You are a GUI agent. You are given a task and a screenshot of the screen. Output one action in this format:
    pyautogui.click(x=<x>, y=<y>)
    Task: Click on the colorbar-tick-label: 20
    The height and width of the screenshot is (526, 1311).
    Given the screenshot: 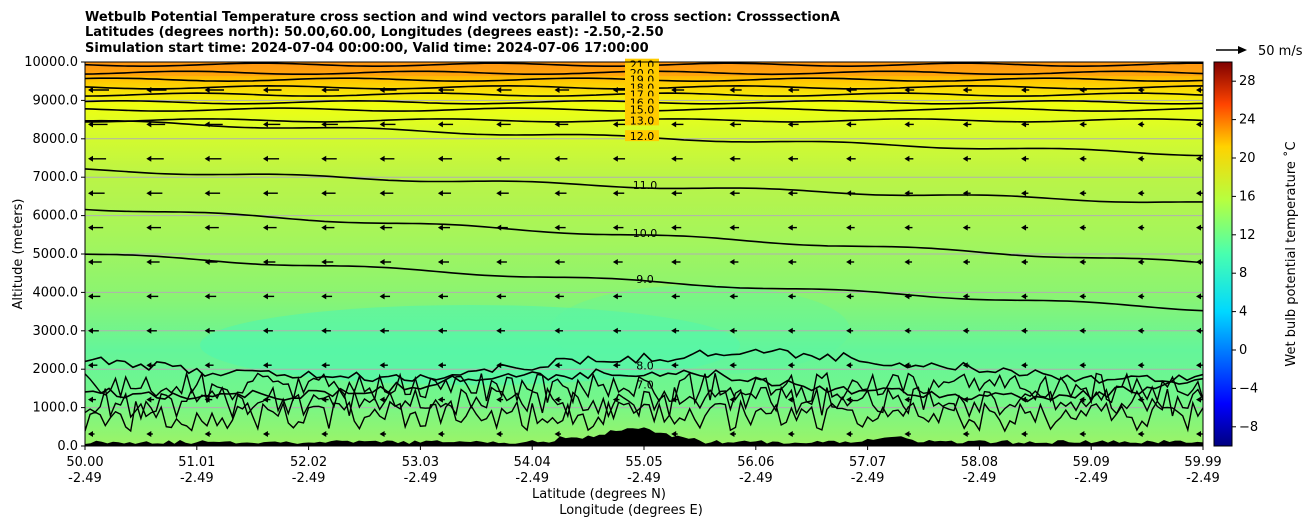 What is the action you would take?
    pyautogui.click(x=1247, y=158)
    